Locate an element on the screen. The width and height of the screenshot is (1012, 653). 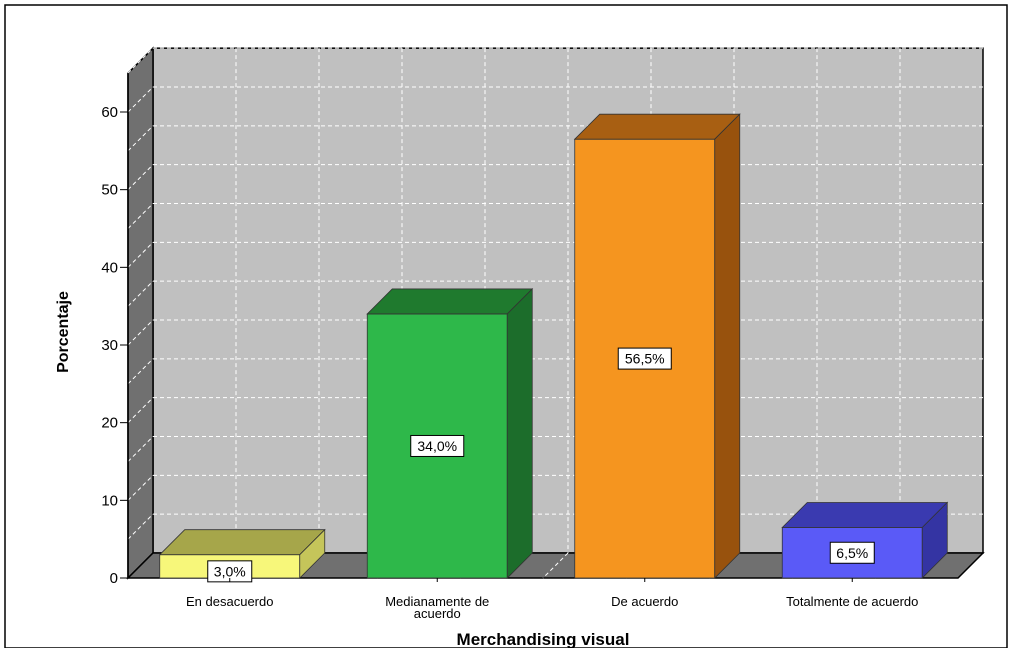
data-label-text: 3,0% is located at coordinates (230, 571).